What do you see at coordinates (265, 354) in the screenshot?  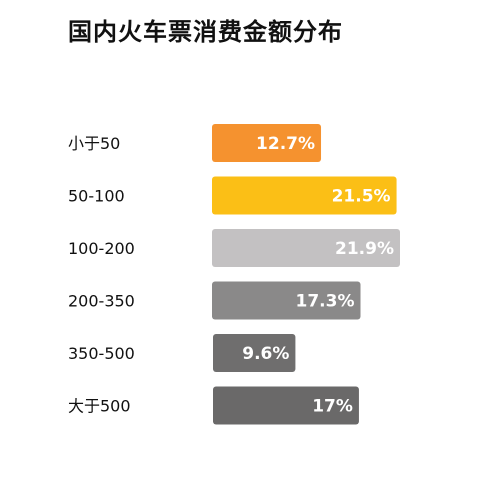 I see `data-label: 9.6%` at bounding box center [265, 354].